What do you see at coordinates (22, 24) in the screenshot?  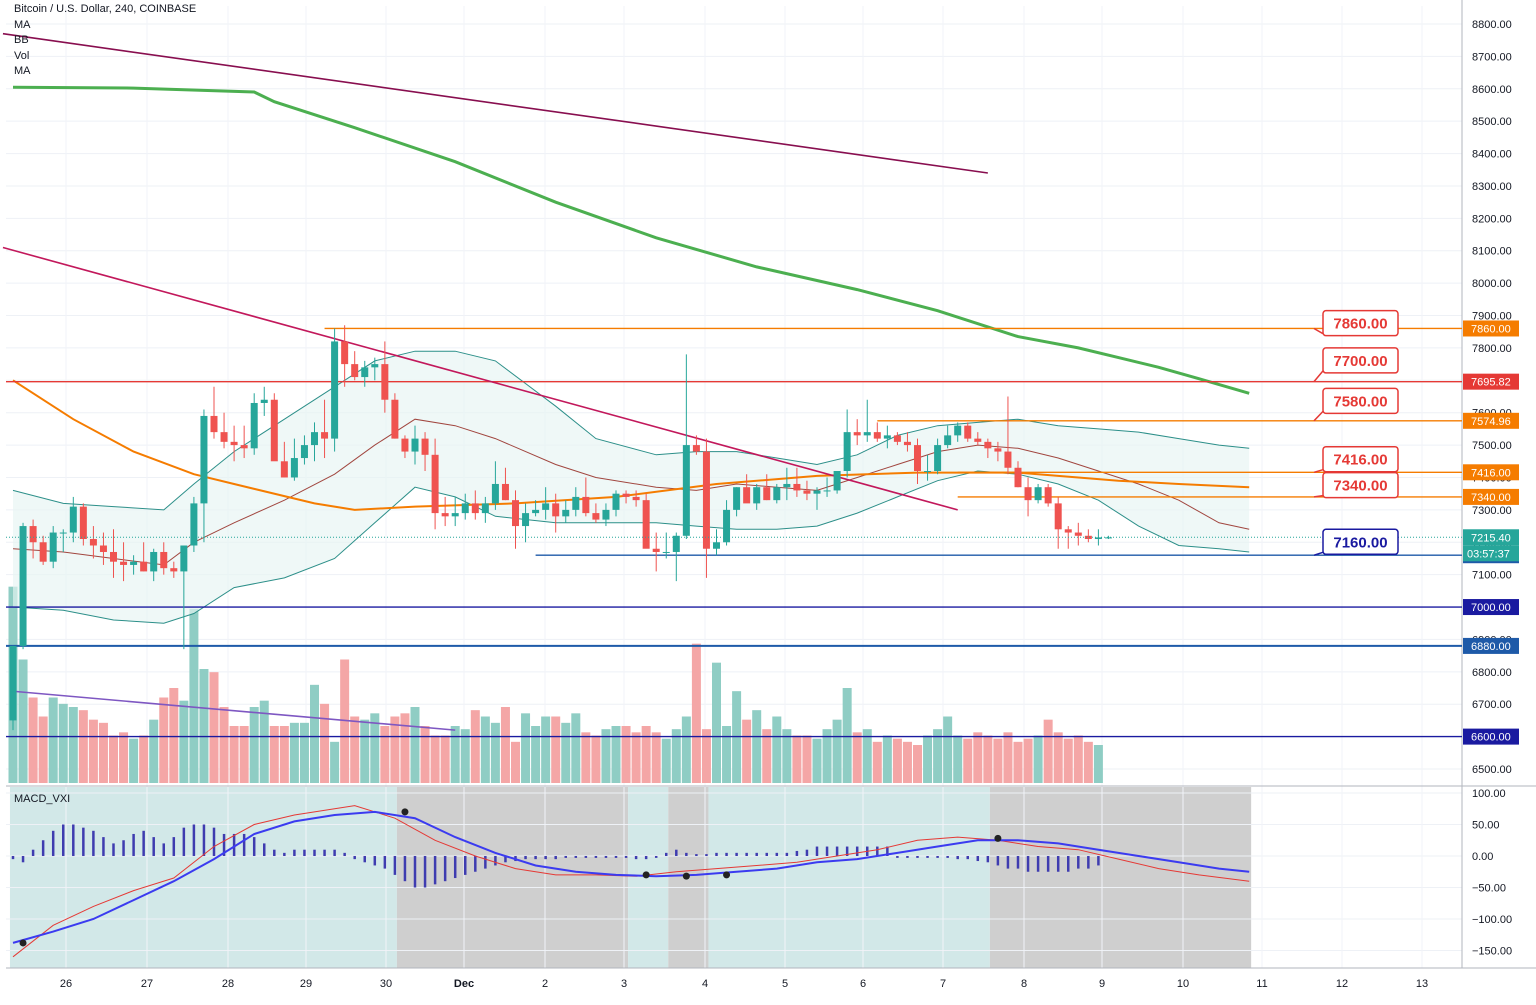 I see `indicator-ma-label: MA` at bounding box center [22, 24].